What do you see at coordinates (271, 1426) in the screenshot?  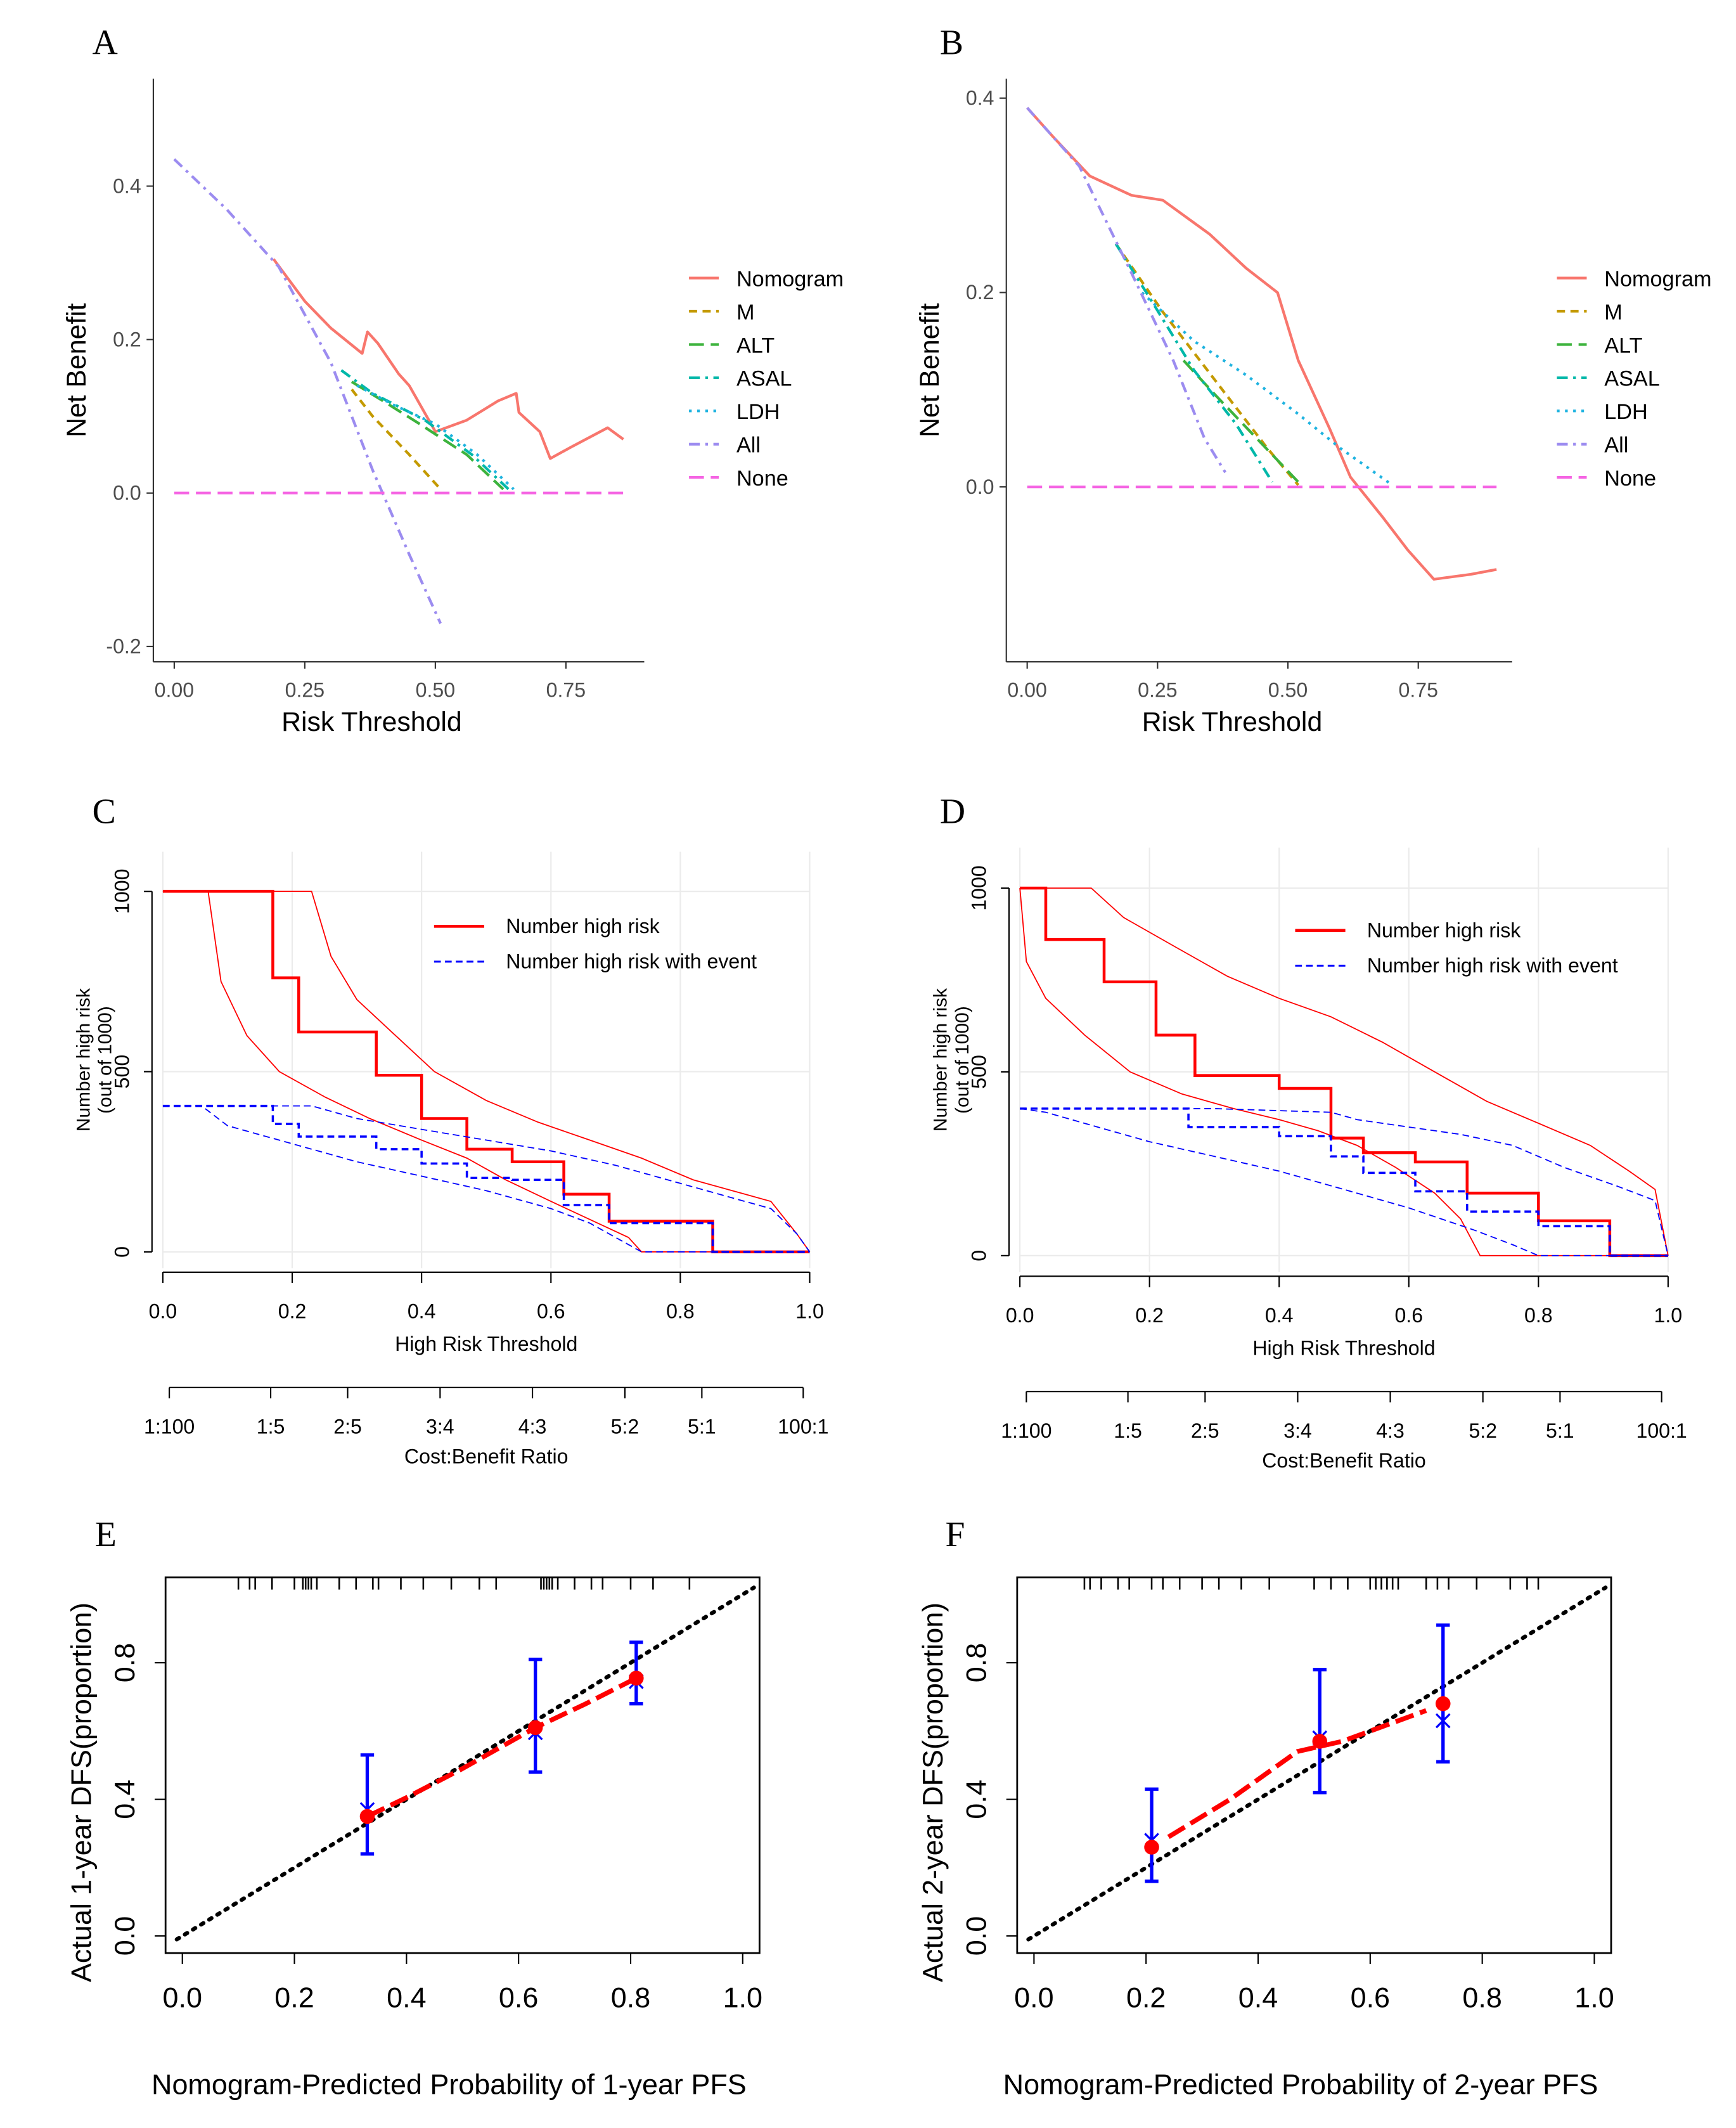 I see `cost-benefit-tick-label: 1:5` at bounding box center [271, 1426].